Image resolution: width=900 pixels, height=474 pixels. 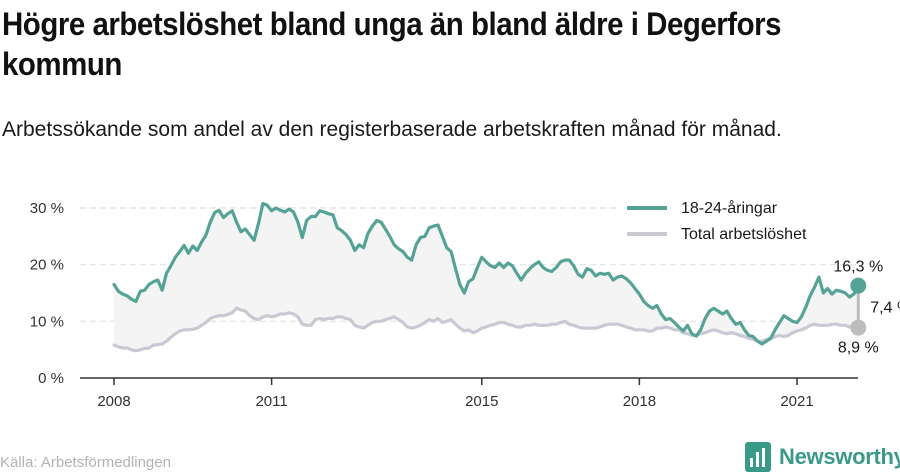 What do you see at coordinates (639, 401) in the screenshot?
I see `x-tick-label: 2018` at bounding box center [639, 401].